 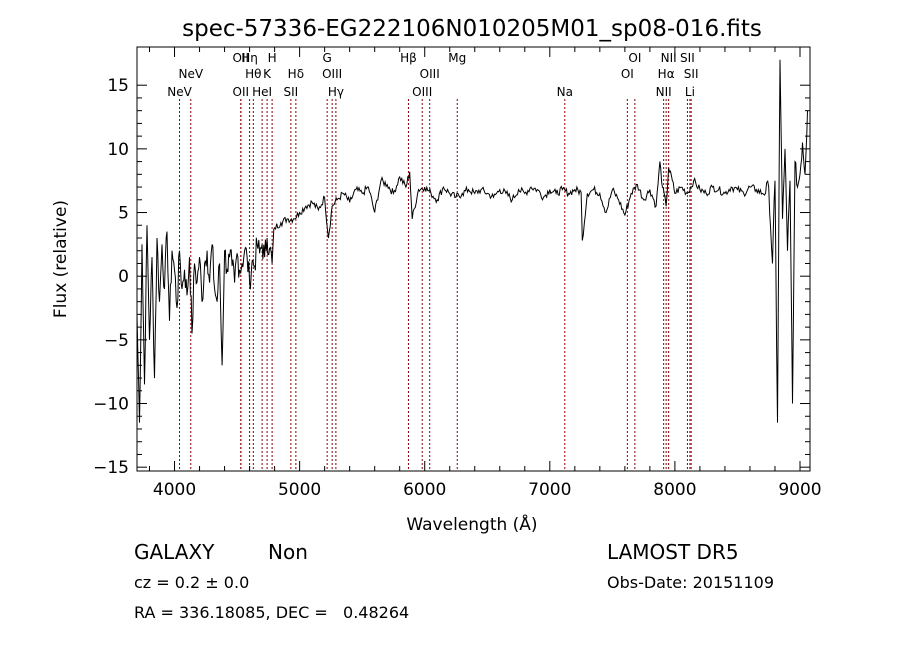 I want to click on y-tick-label: 10, so click(x=118, y=150).